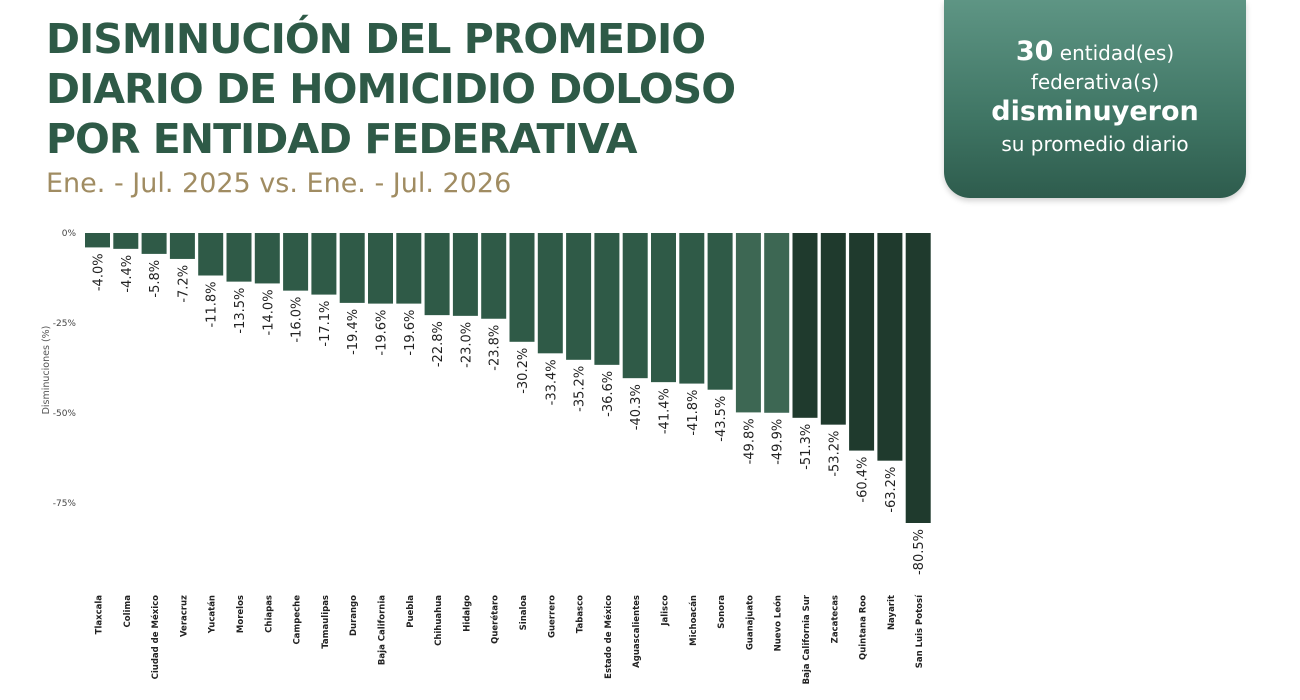 This screenshot has width=1300, height=700. I want to click on category-label: Puebla, so click(411, 611).